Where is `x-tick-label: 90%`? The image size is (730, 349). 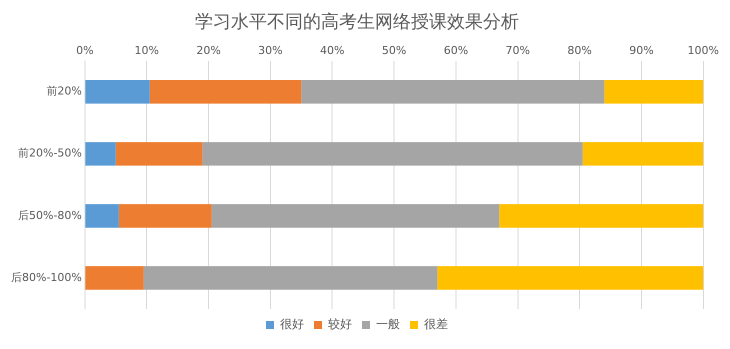
x-tick-label: 90% is located at coordinates (641, 51).